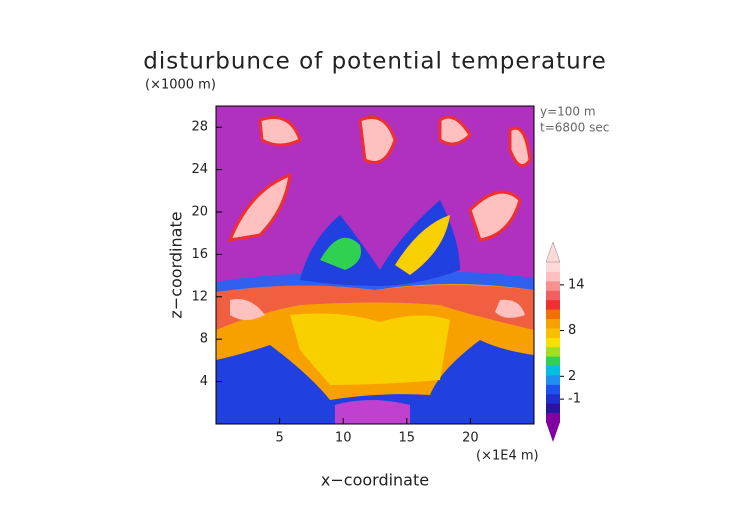 This screenshot has height=532, width=752. What do you see at coordinates (507, 456) in the screenshot?
I see `x-unit: (×1E4 m)` at bounding box center [507, 456].